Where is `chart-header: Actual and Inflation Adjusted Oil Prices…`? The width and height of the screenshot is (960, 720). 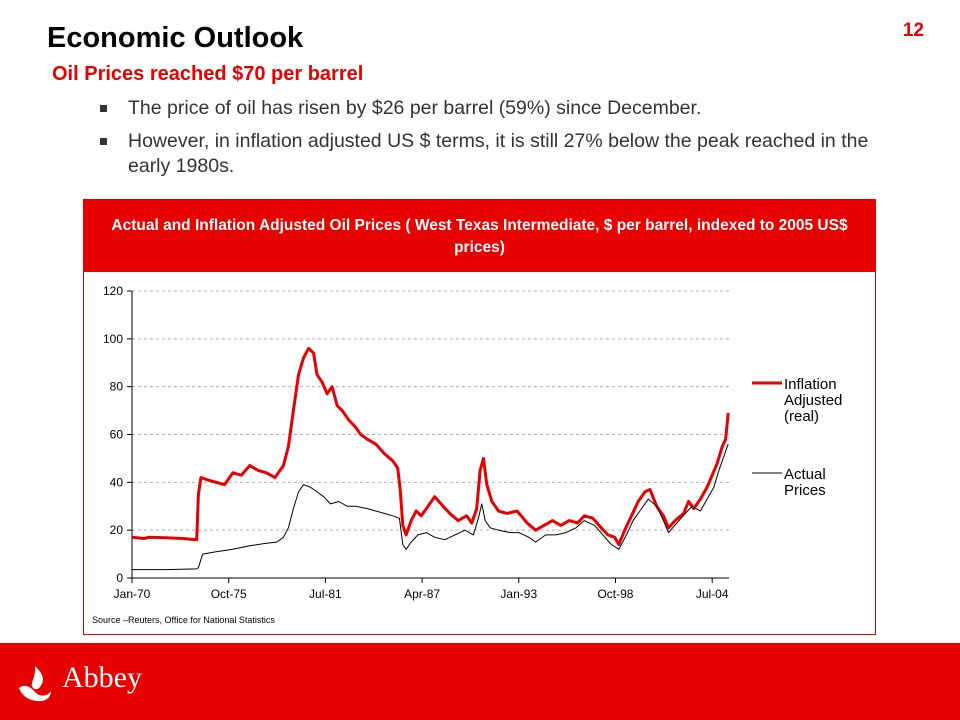
chart-header: Actual and Inflation Adjusted Oil Prices… is located at coordinates (479, 236).